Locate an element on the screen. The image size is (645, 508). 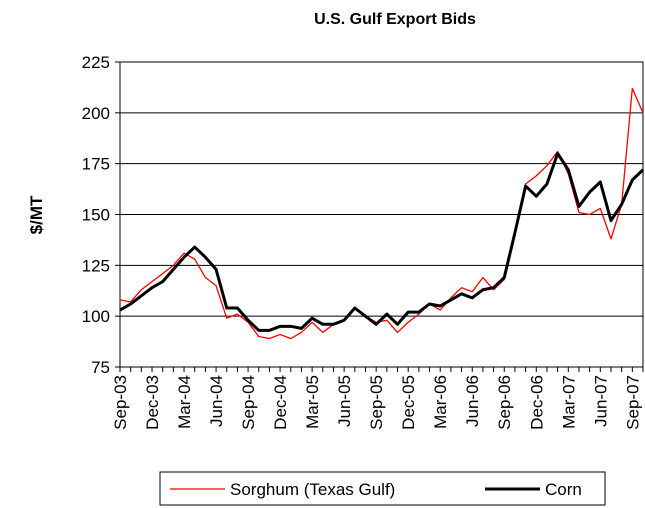
chart-title: U.S. Gulf Export Bids is located at coordinates (395, 19).